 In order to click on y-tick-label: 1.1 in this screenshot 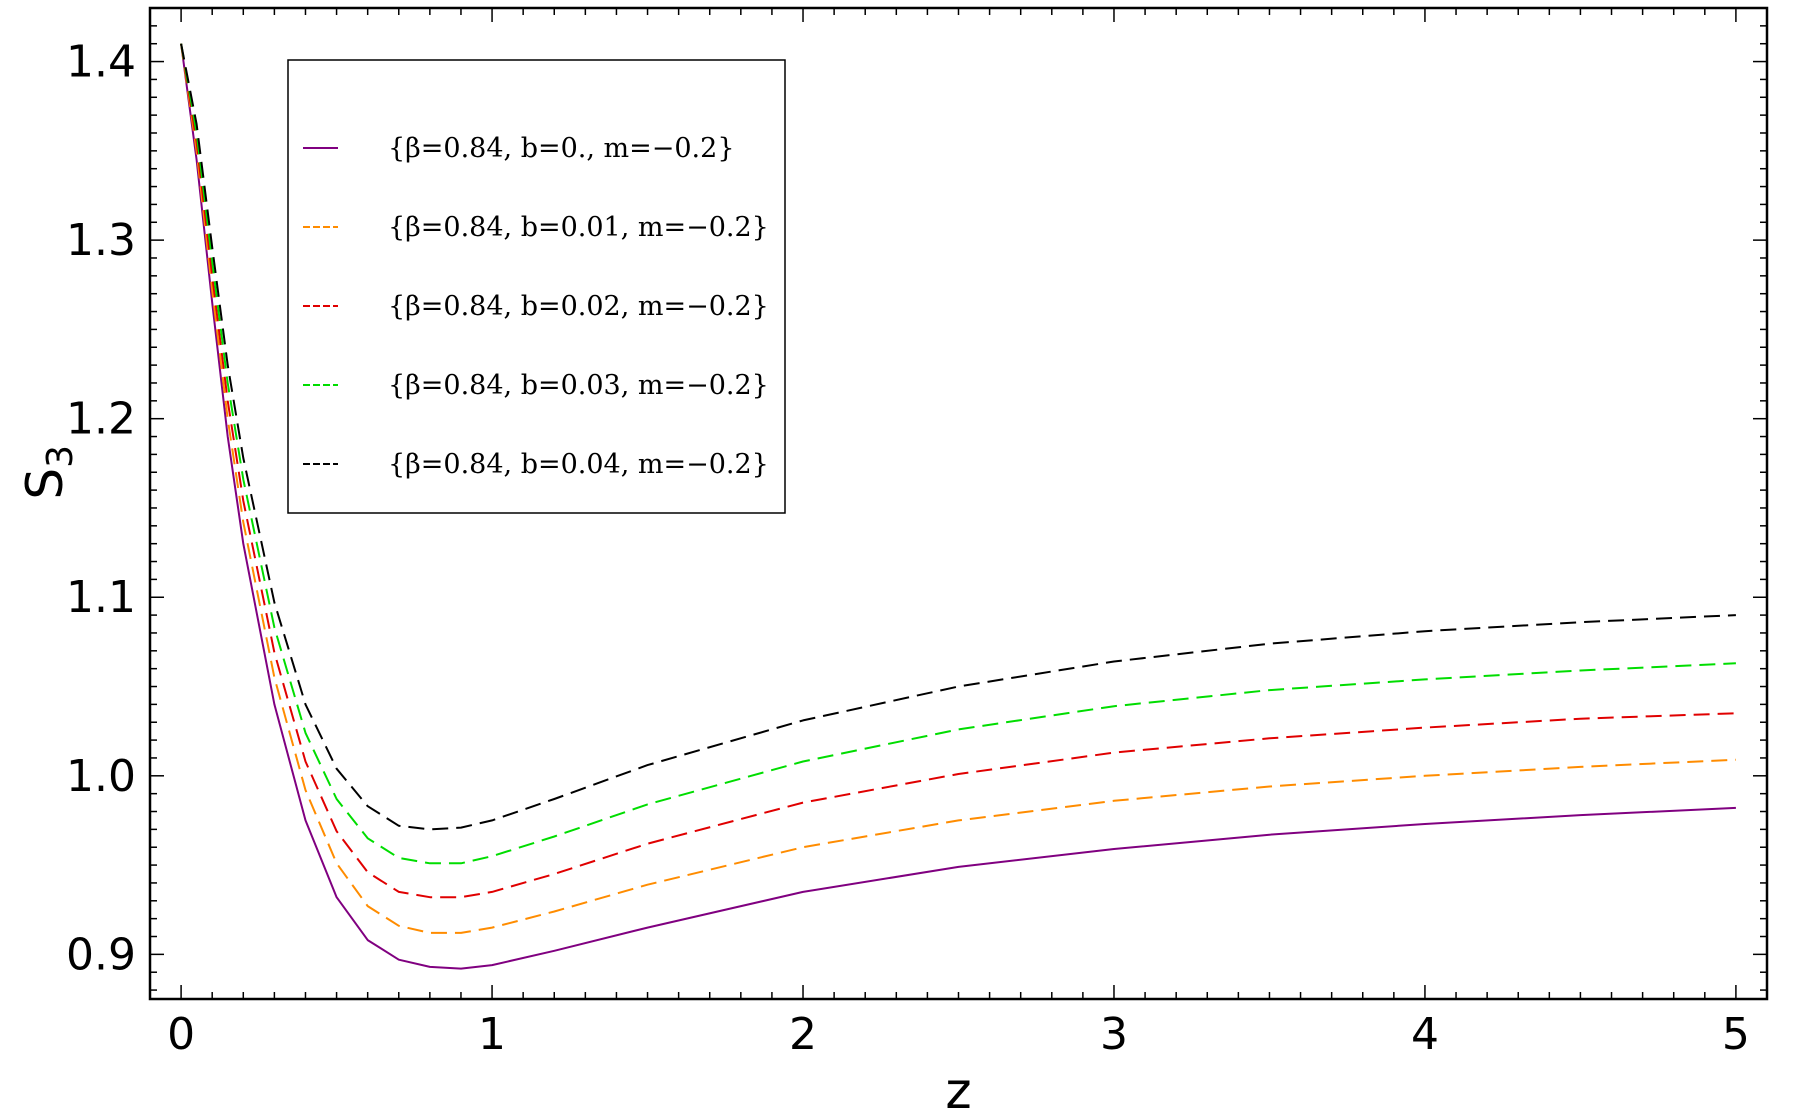, I will do `click(101, 597)`.